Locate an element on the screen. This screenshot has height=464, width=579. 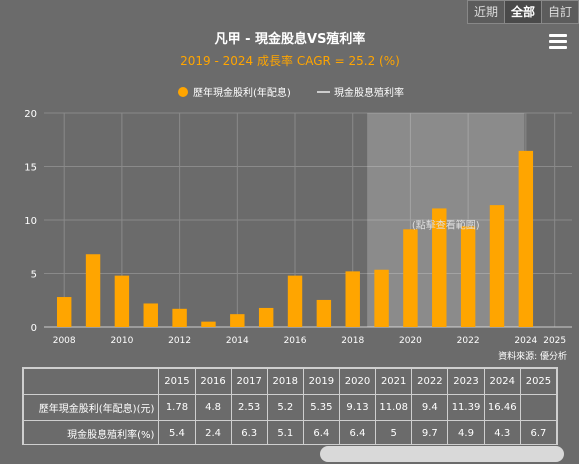
table-year-header: 2018 is located at coordinates (285, 381).